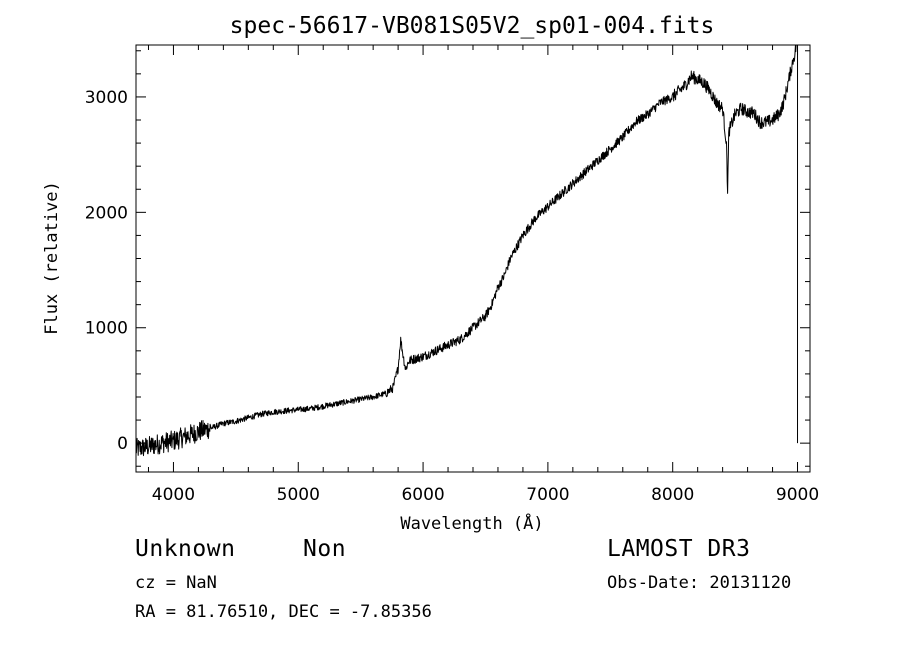  Describe the element at coordinates (283, 612) in the screenshot. I see `coordinates-label: RA = 81.76510, DEC = -7.85356` at that location.